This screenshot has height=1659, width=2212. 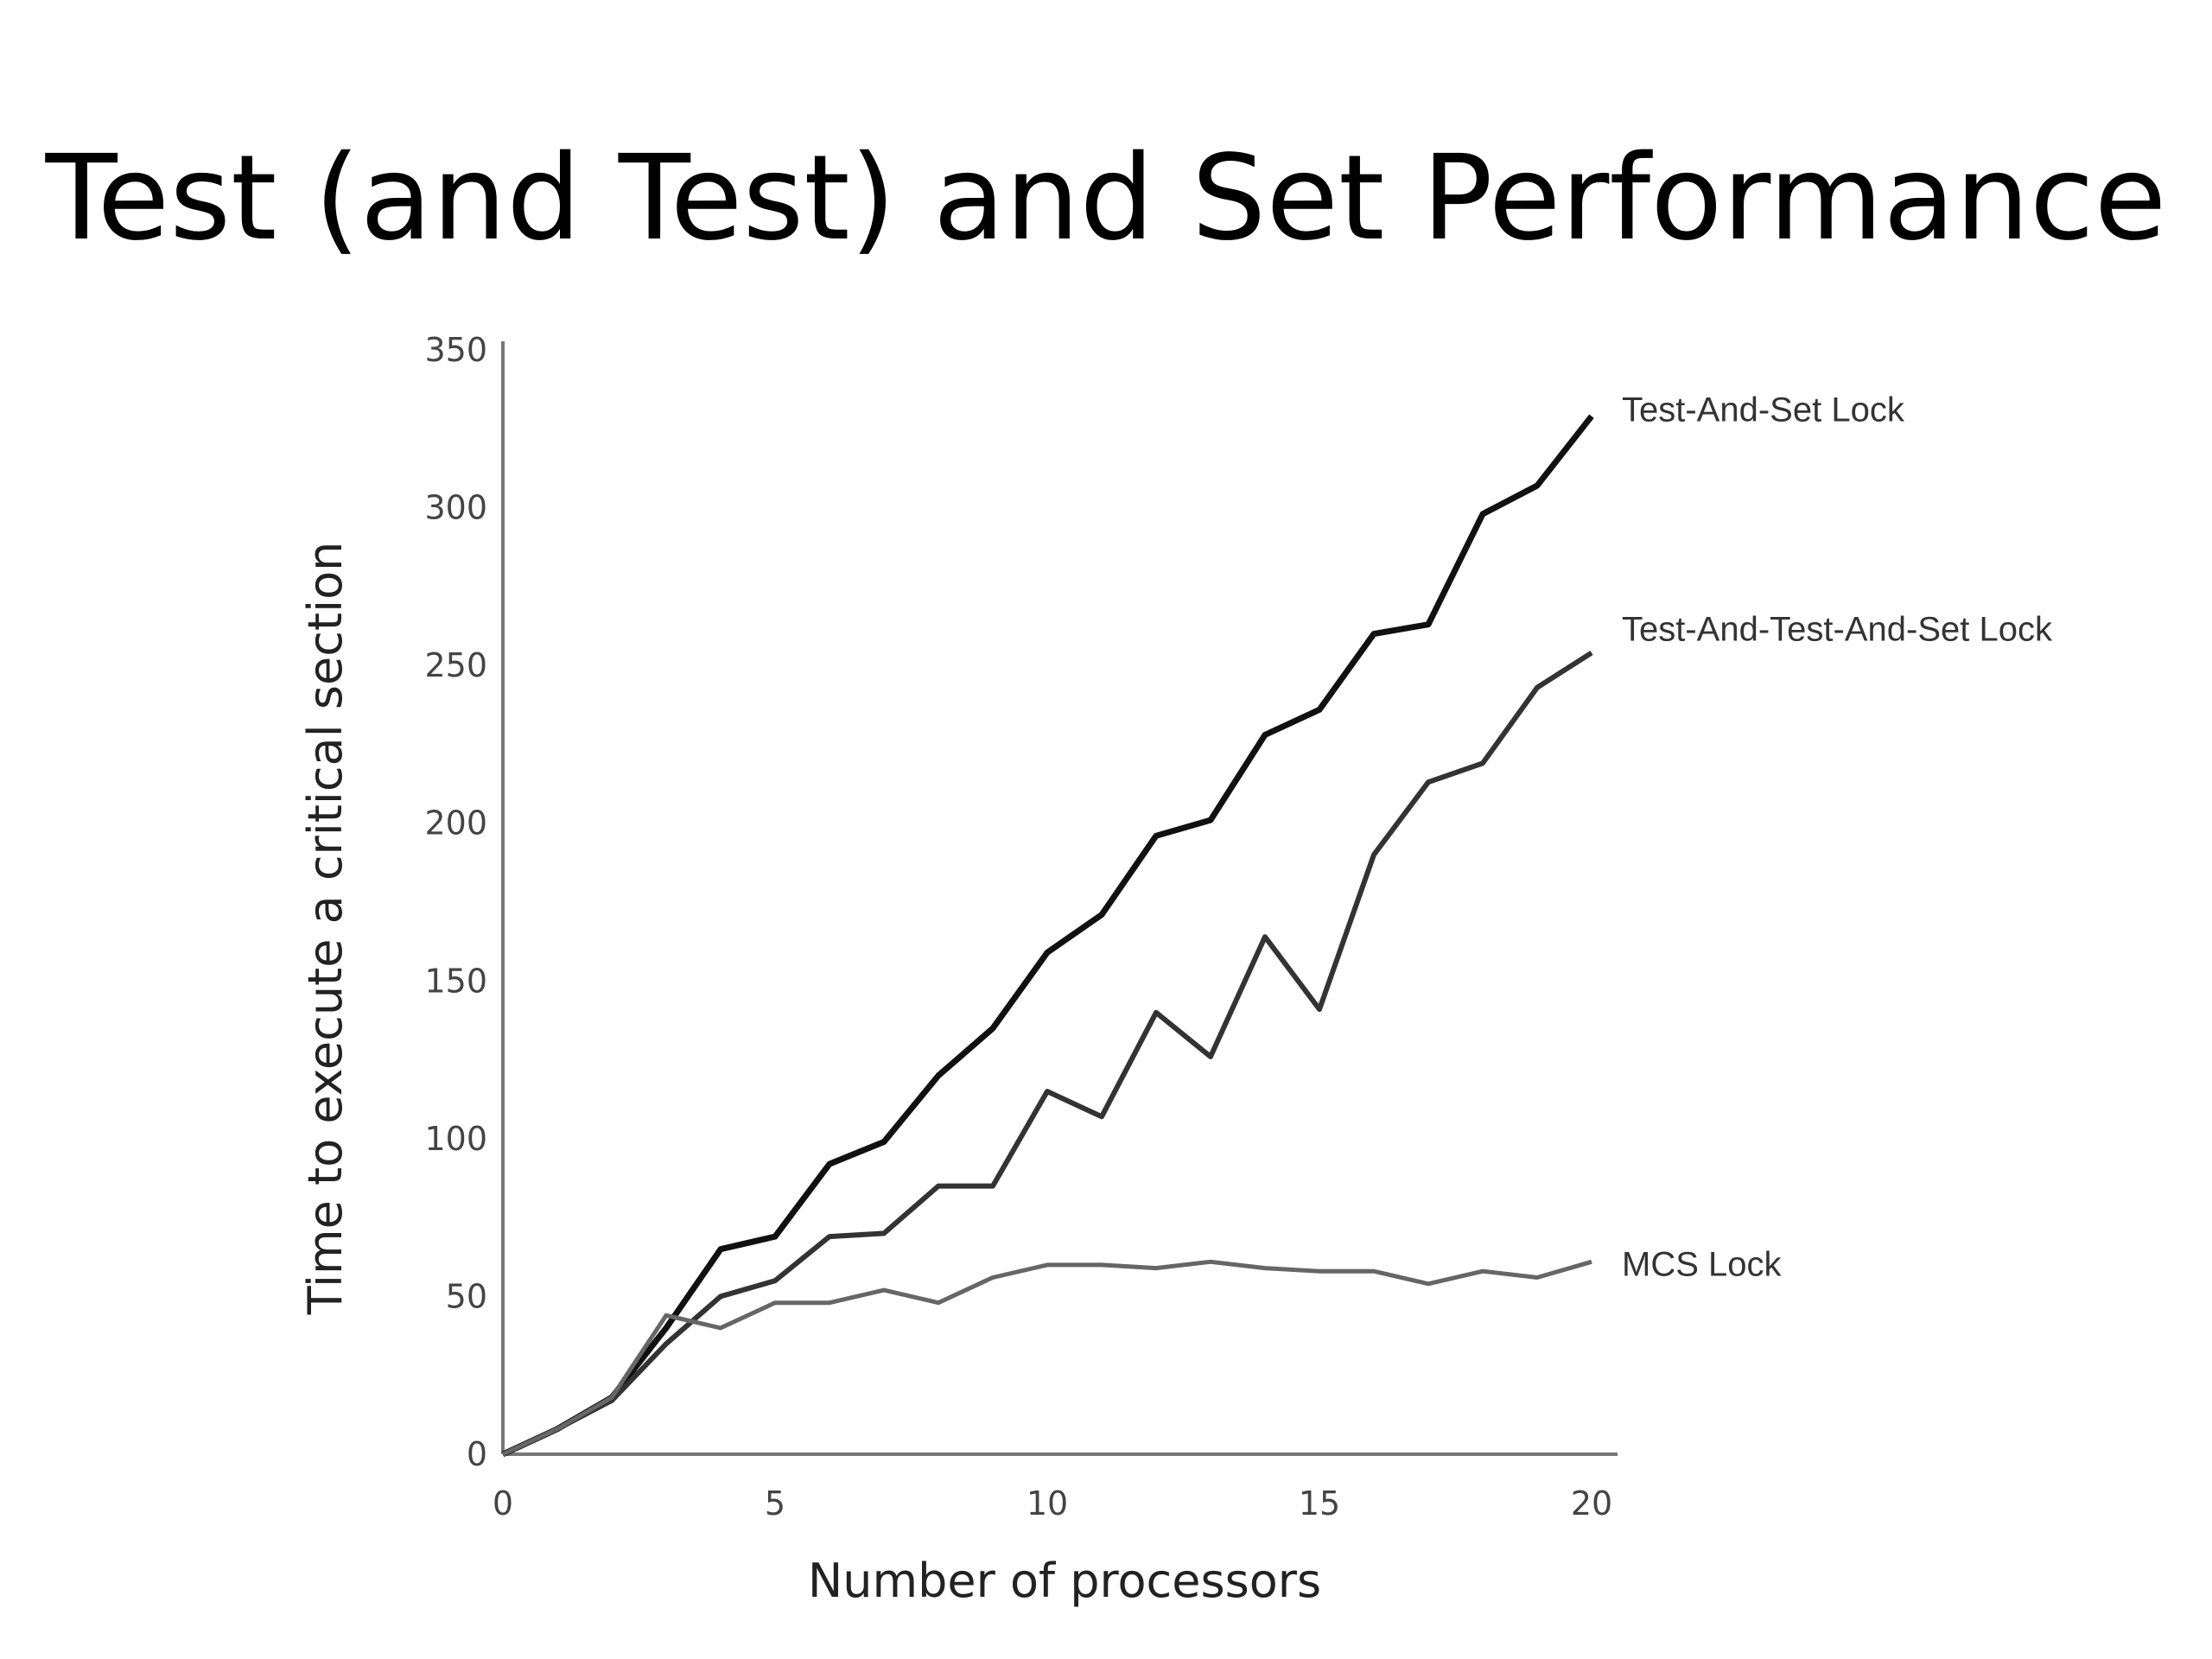 I want to click on y-tick-label: 50, so click(x=466, y=1296).